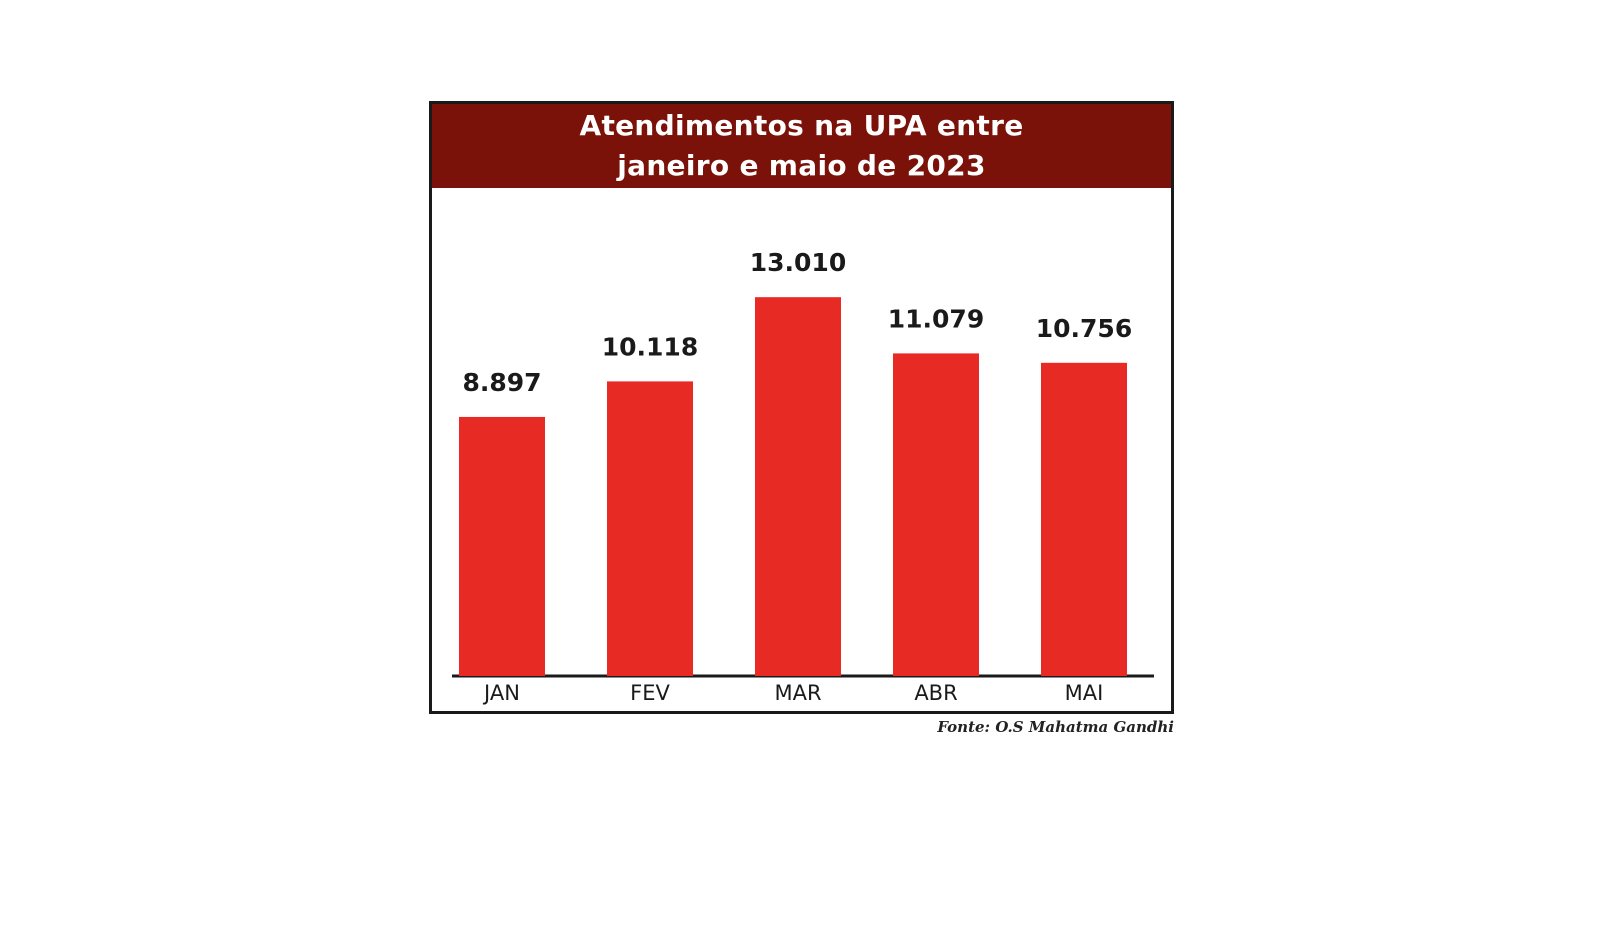  Describe the element at coordinates (935, 693) in the screenshot. I see `x-tick-label-abr: ABR` at that location.